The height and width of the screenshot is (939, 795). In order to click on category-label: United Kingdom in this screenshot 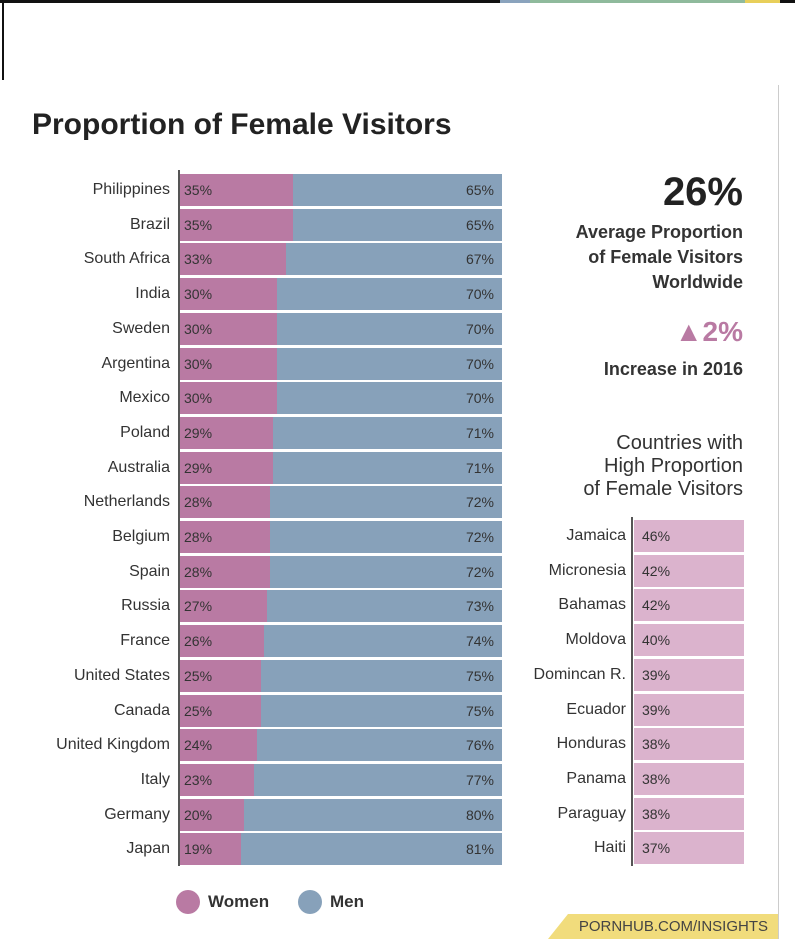, I will do `click(113, 745)`.